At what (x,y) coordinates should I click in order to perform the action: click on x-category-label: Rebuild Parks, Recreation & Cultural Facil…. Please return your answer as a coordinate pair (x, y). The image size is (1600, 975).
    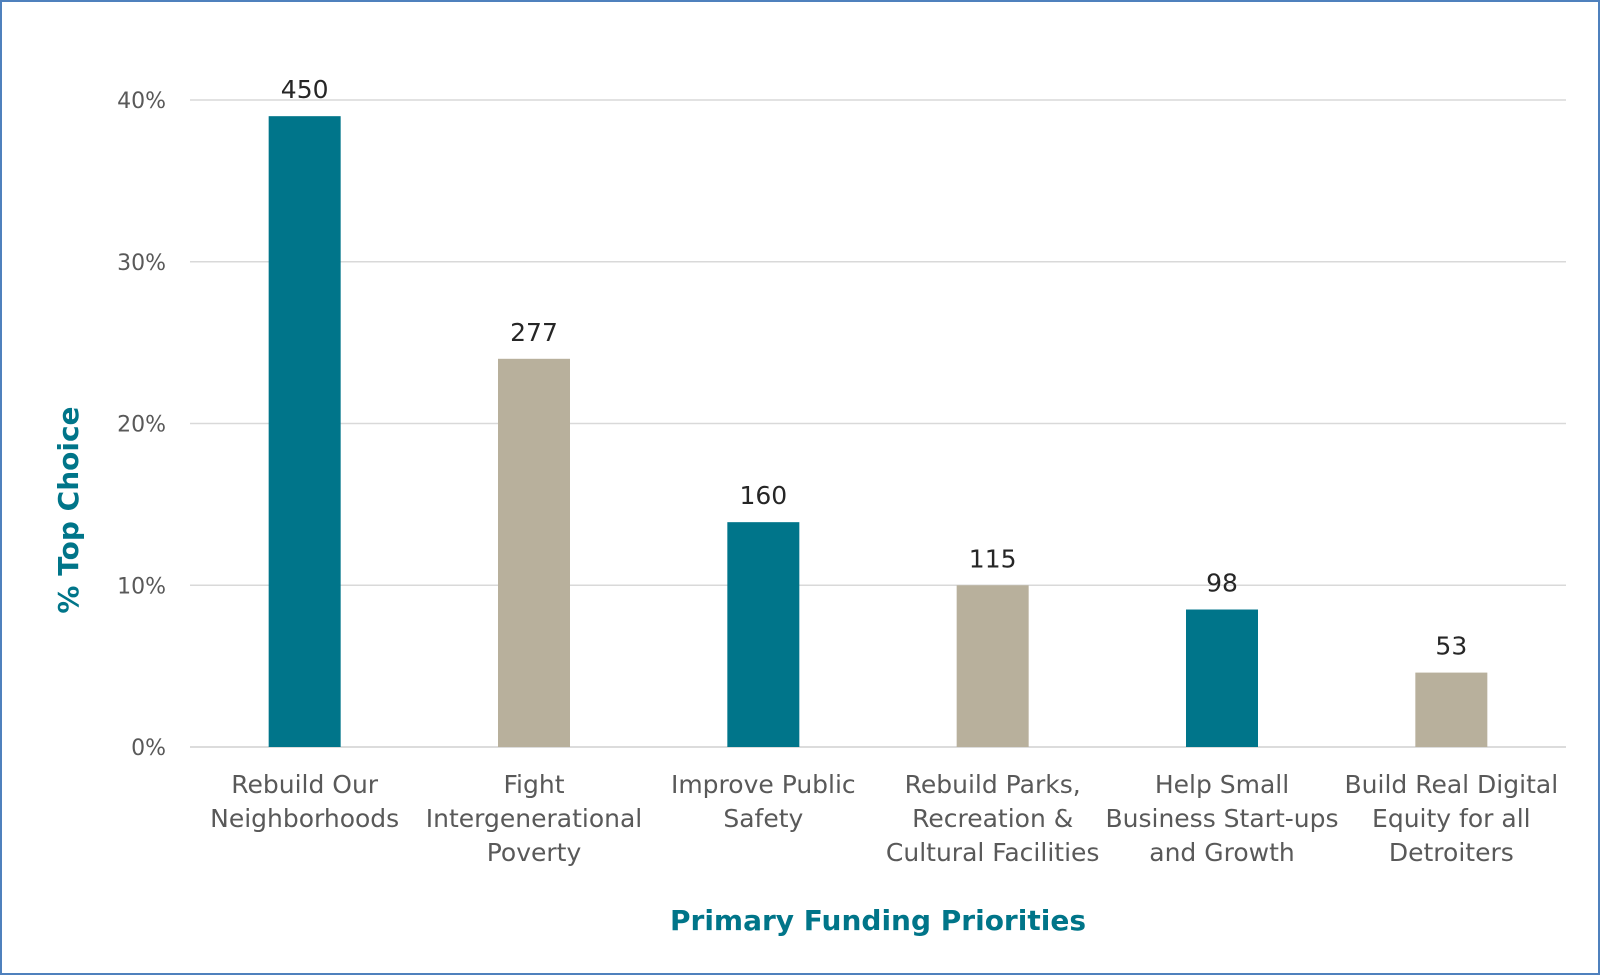
    Looking at the image, I should click on (993, 818).